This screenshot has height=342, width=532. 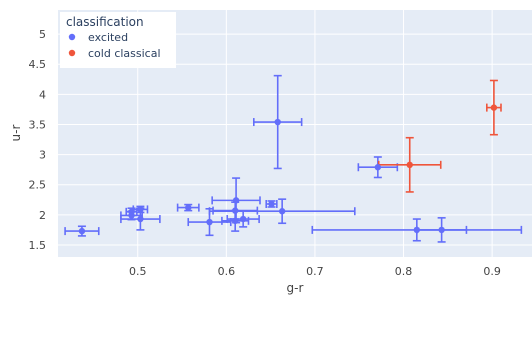 I want to click on x-tick-label: 0.6, so click(x=227, y=271).